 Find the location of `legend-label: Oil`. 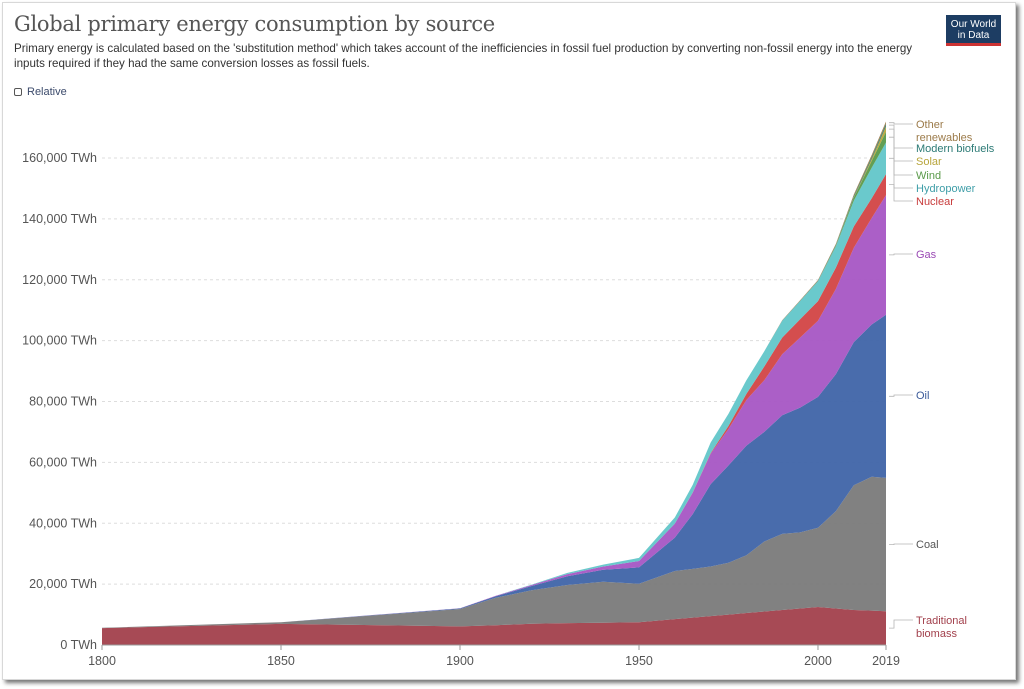

legend-label: Oil is located at coordinates (922, 396).